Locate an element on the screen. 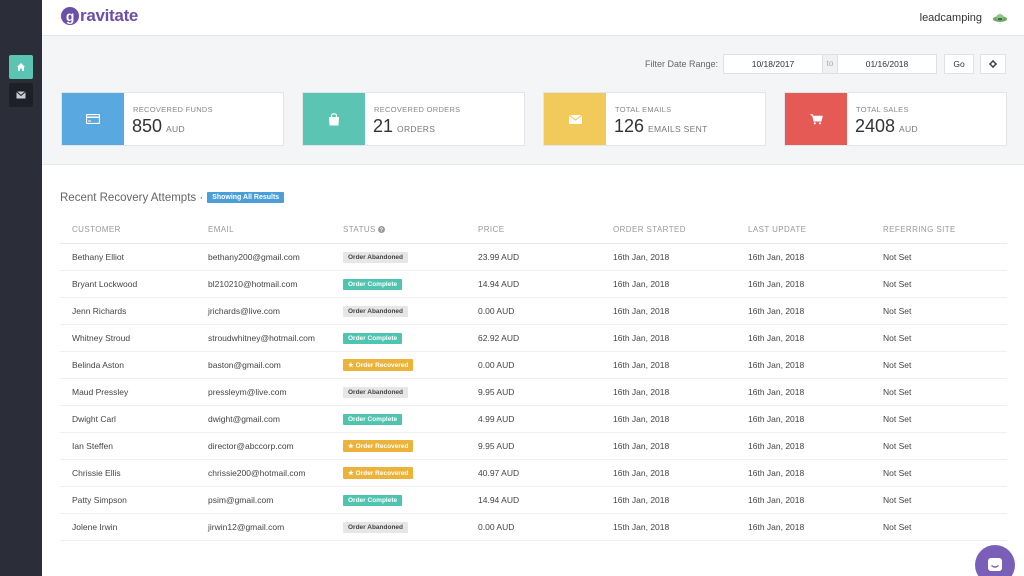 Image resolution: width=1024 pixels, height=576 pixels. price-cell: 23.99 AUD is located at coordinates (533, 257).